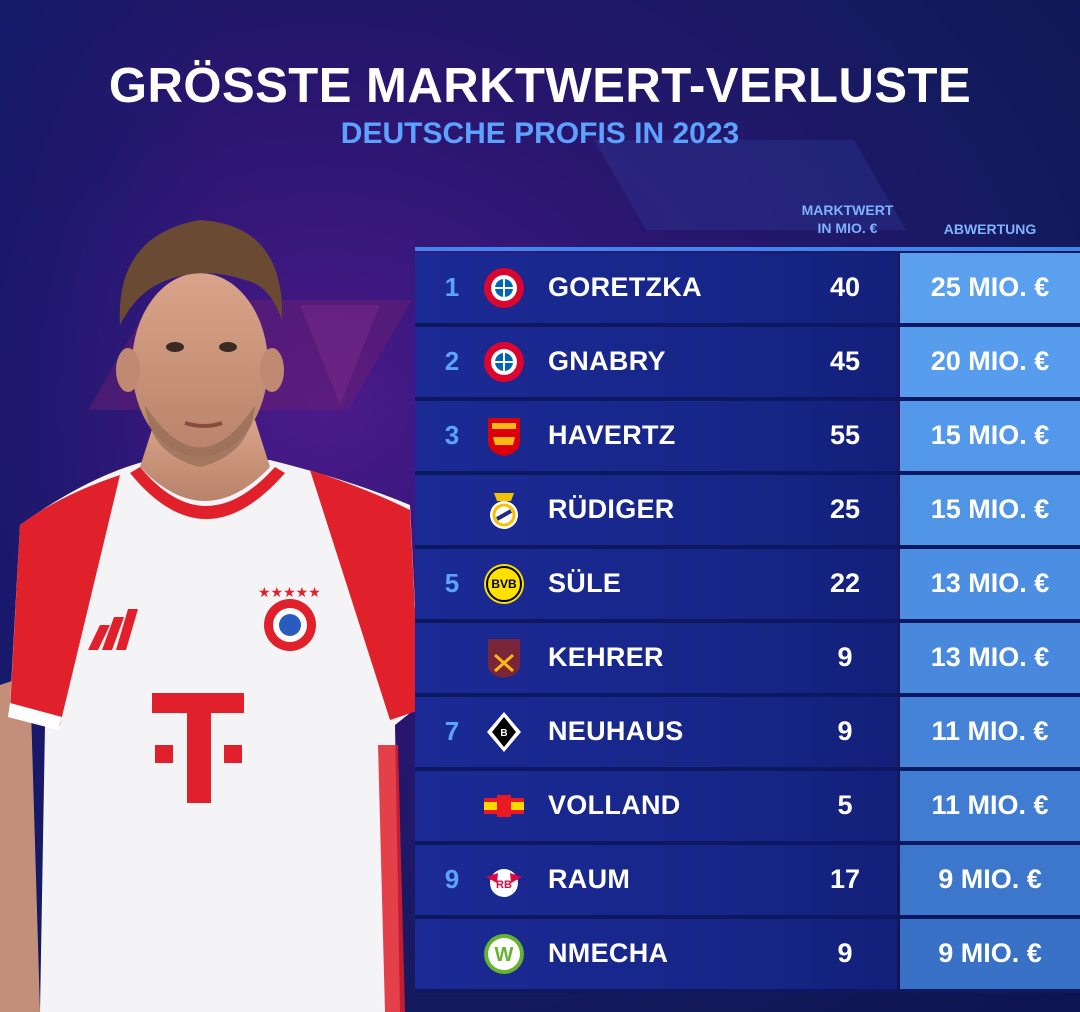  I want to click on player-name: RÜDIGER, so click(611, 509).